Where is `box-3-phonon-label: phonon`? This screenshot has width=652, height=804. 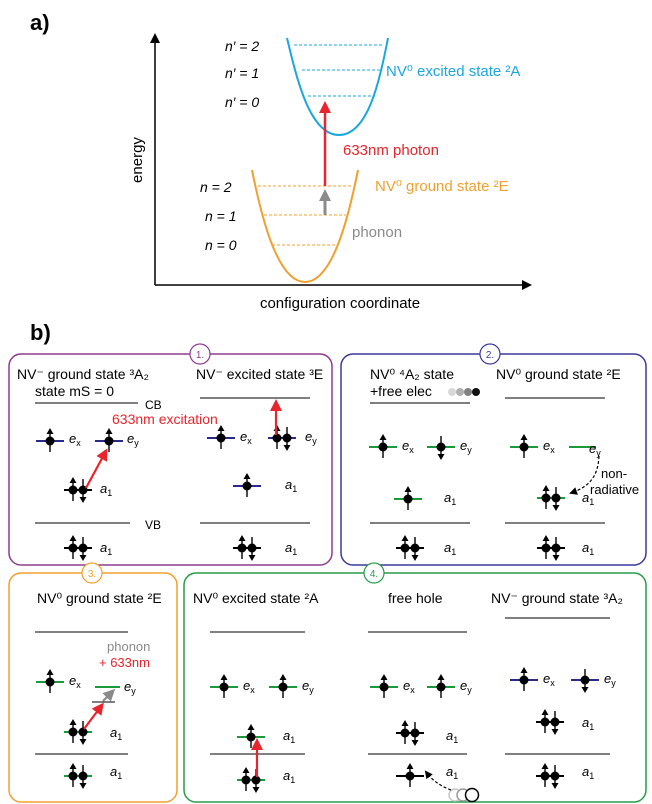
box-3-phonon-label: phonon is located at coordinates (128, 646).